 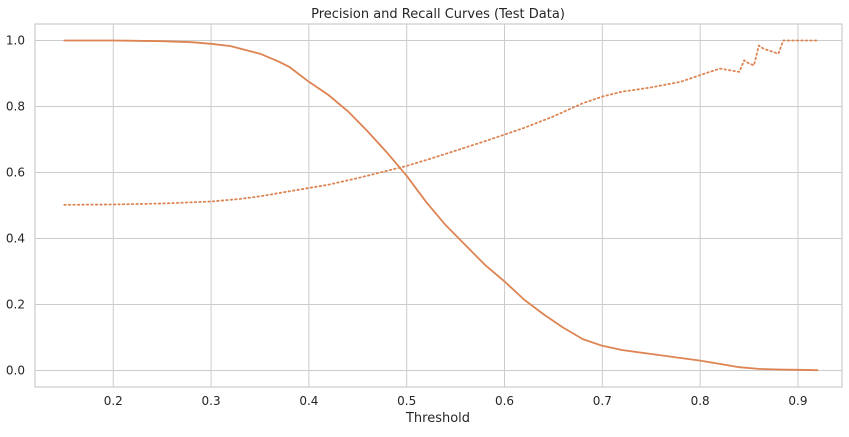 I want to click on x-tick-label: 0.4, so click(x=308, y=401).